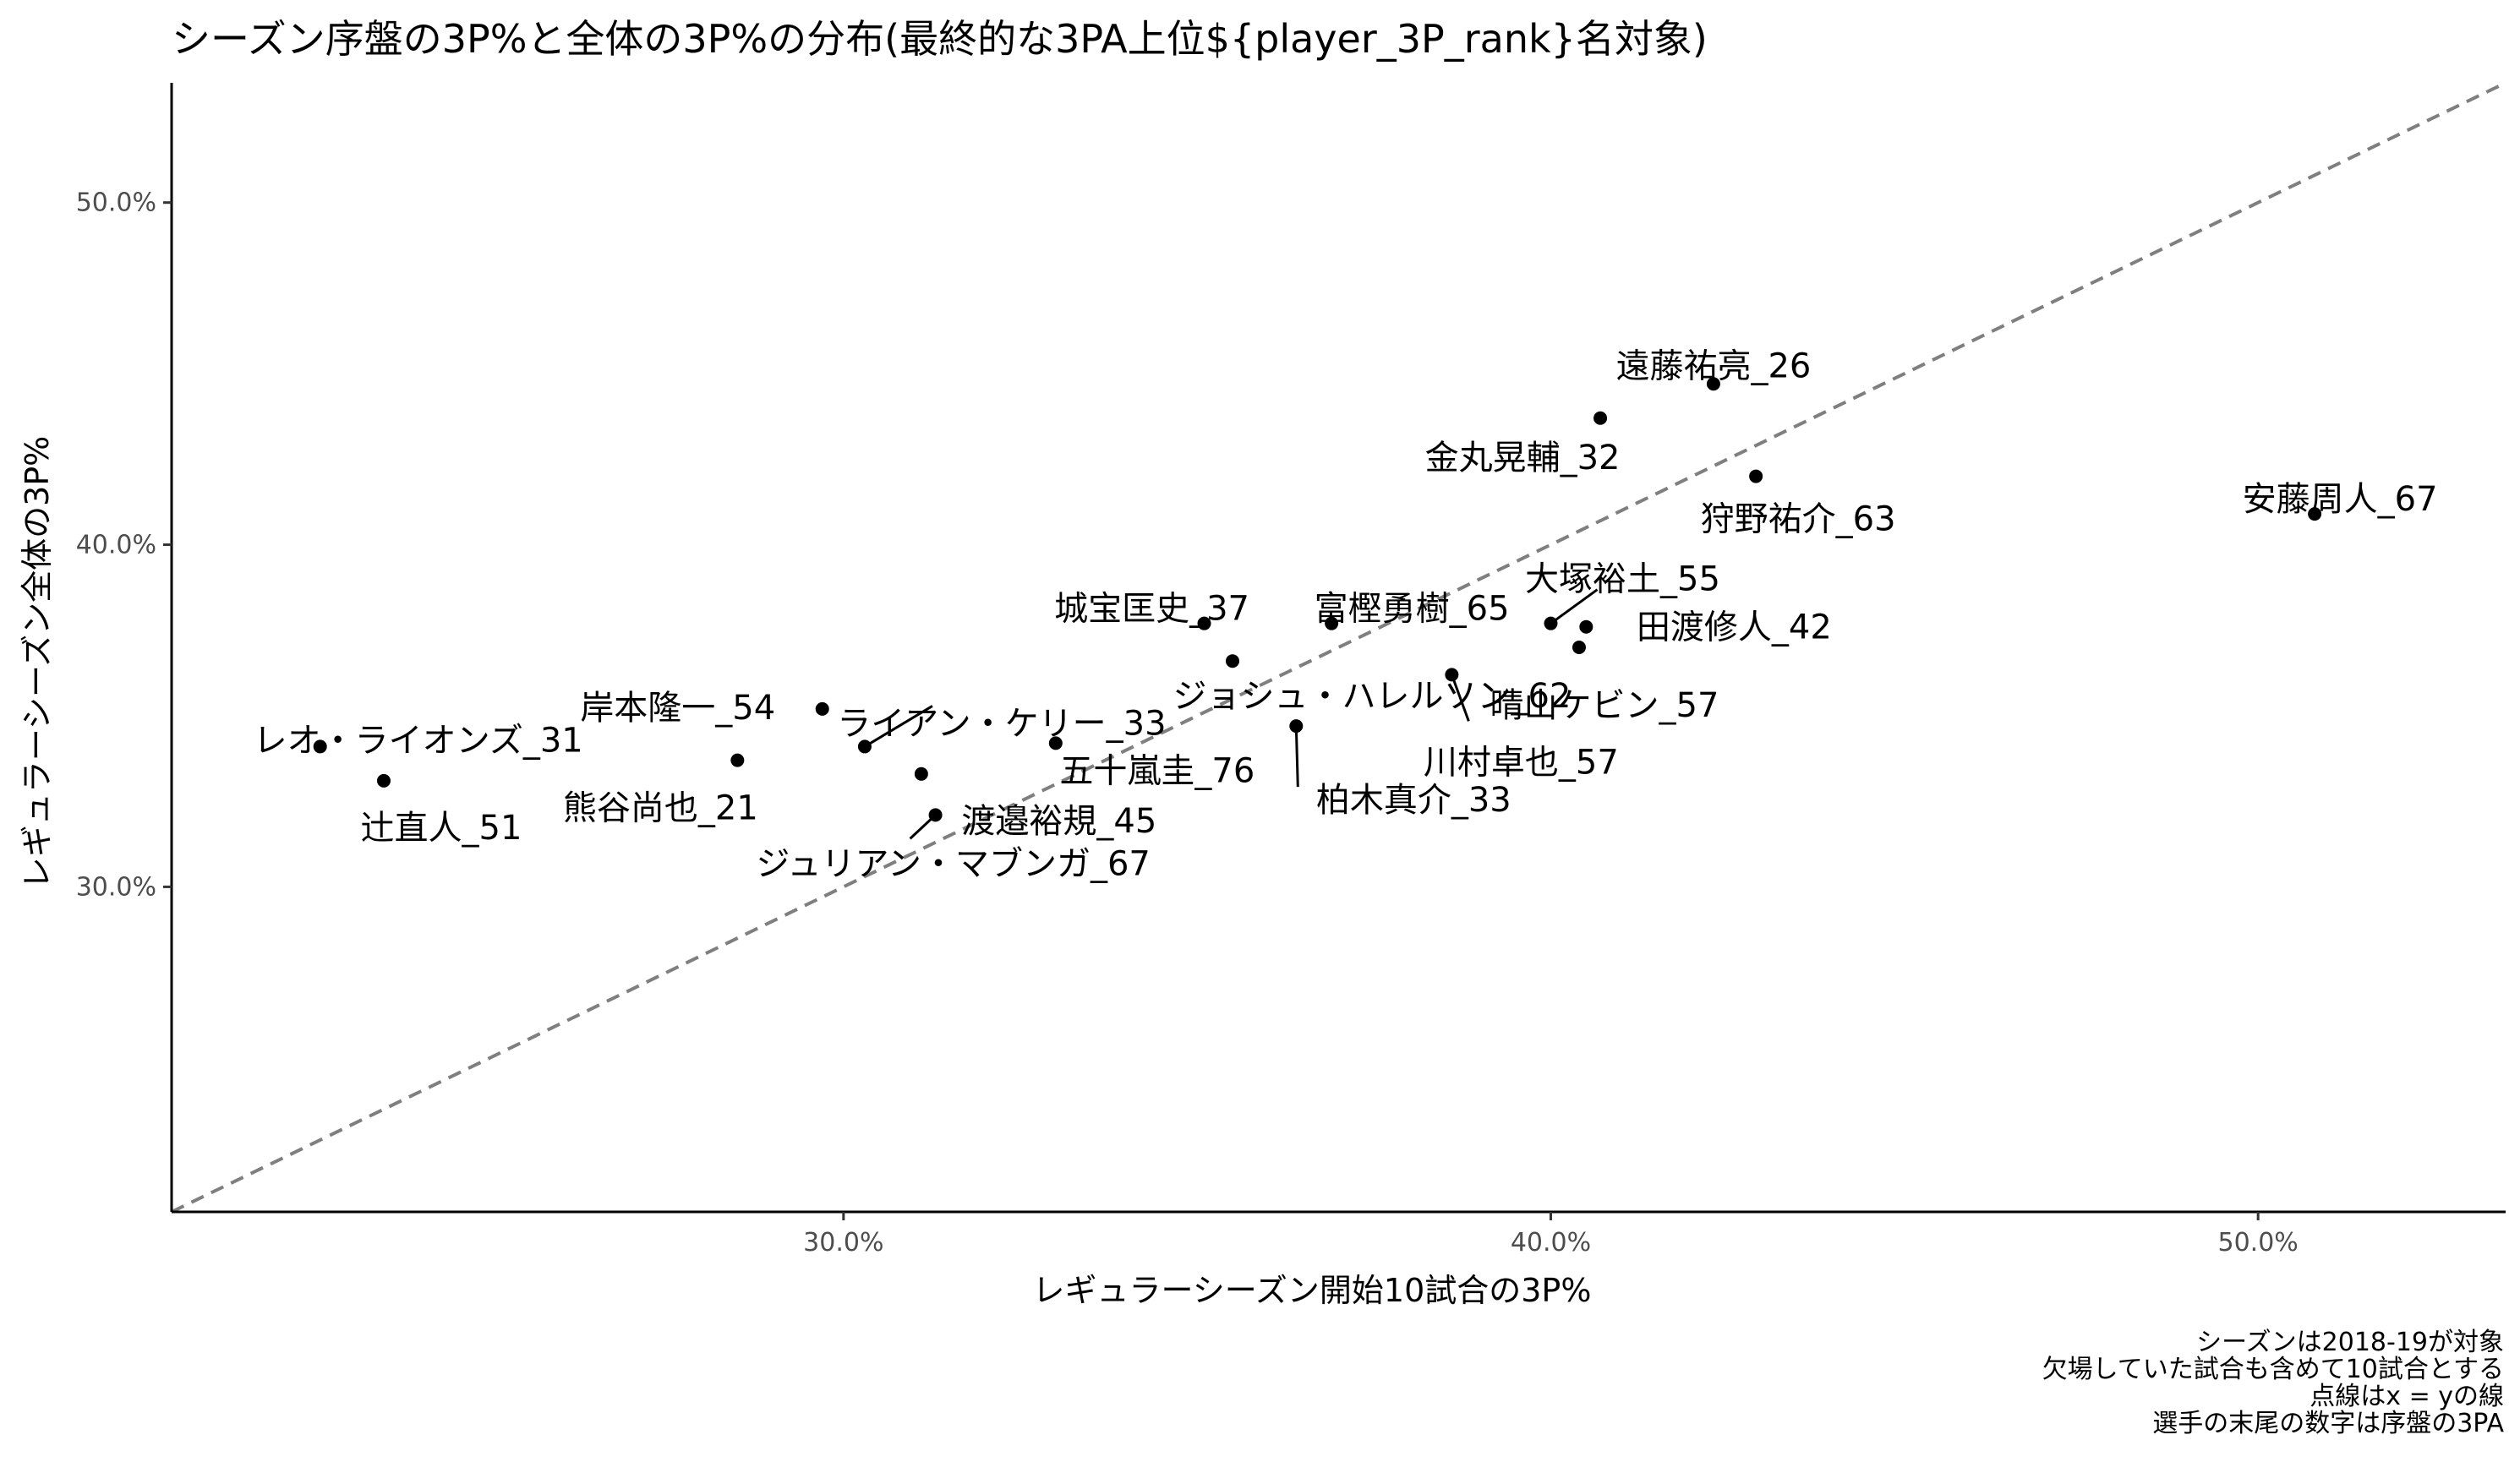 This screenshot has width=2520, height=1473. I want to click on data-point-label: 柏木真介_33, so click(1413, 801).